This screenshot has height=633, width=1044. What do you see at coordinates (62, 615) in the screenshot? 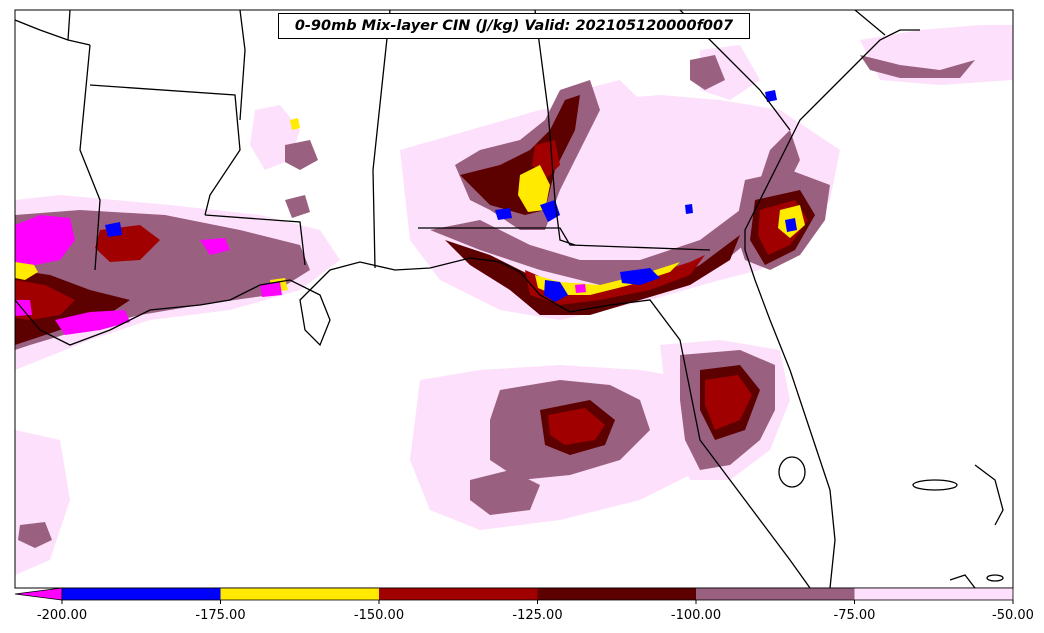
I see `colorbar-tick-label: -200.00` at bounding box center [62, 615].